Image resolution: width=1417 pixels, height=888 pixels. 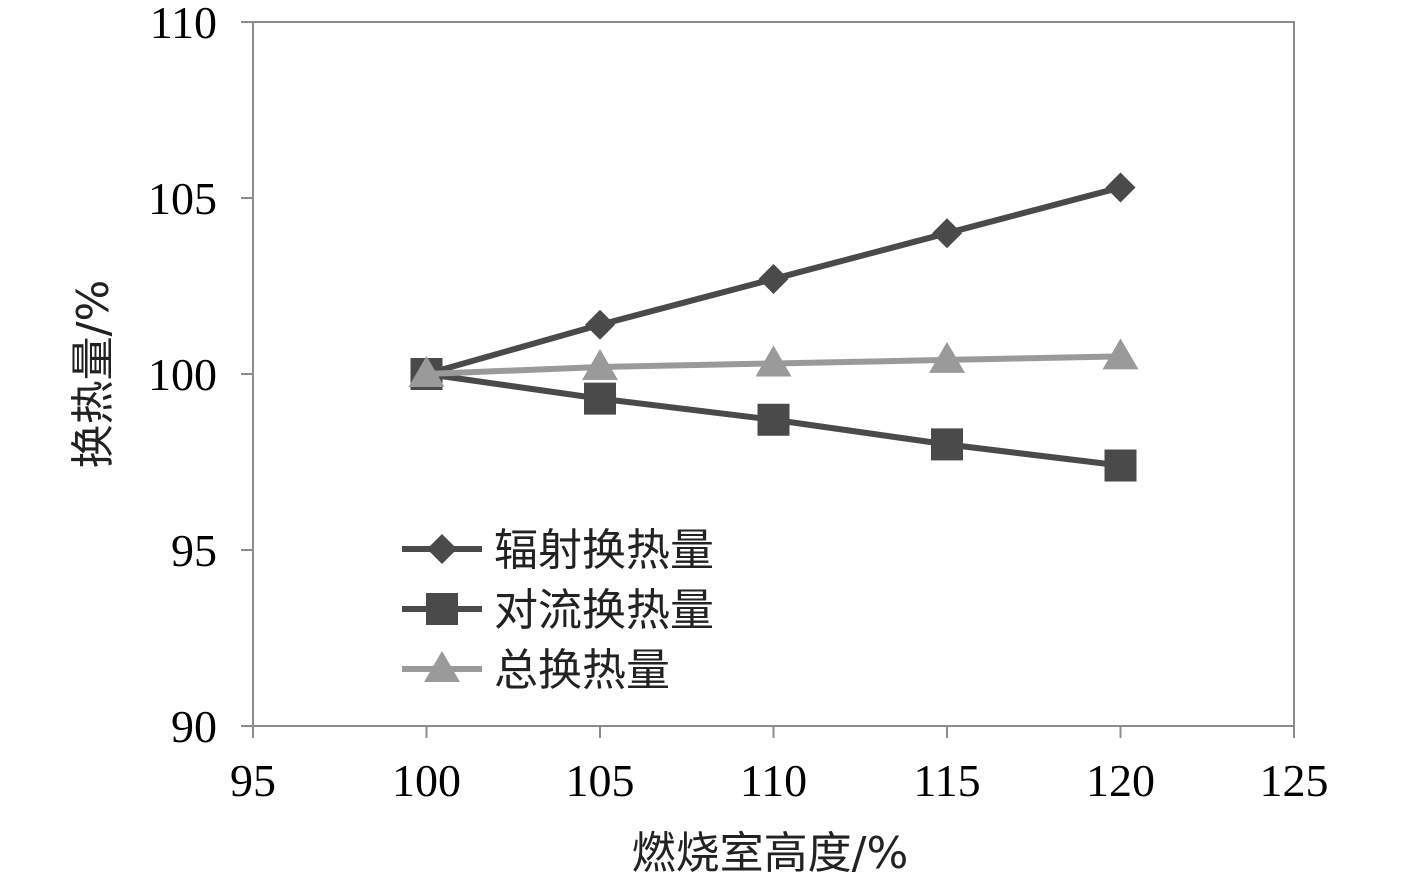 I want to click on x-tick-label: 125, so click(x=1294, y=780).